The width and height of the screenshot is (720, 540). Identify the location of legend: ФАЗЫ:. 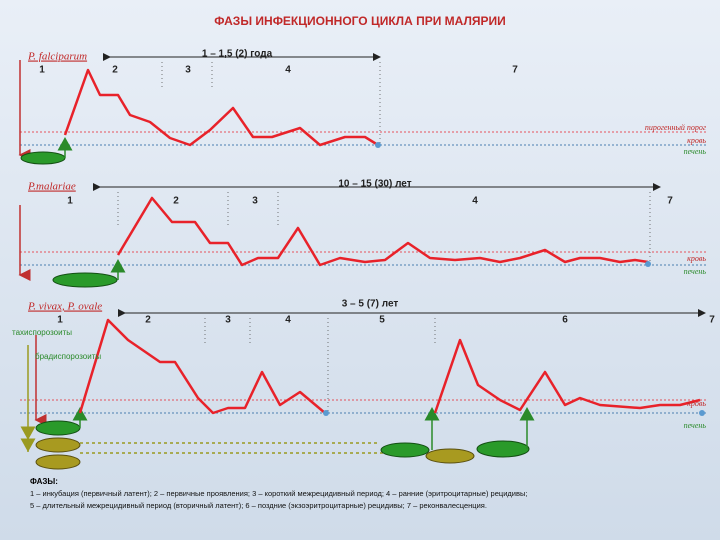
(44, 481).